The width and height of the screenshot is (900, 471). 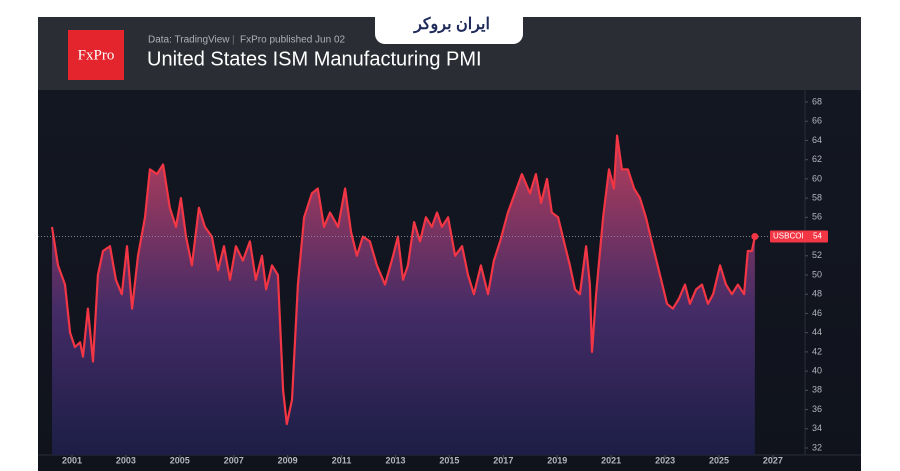 What do you see at coordinates (773, 460) in the screenshot?
I see `x-tick-label: 2027` at bounding box center [773, 460].